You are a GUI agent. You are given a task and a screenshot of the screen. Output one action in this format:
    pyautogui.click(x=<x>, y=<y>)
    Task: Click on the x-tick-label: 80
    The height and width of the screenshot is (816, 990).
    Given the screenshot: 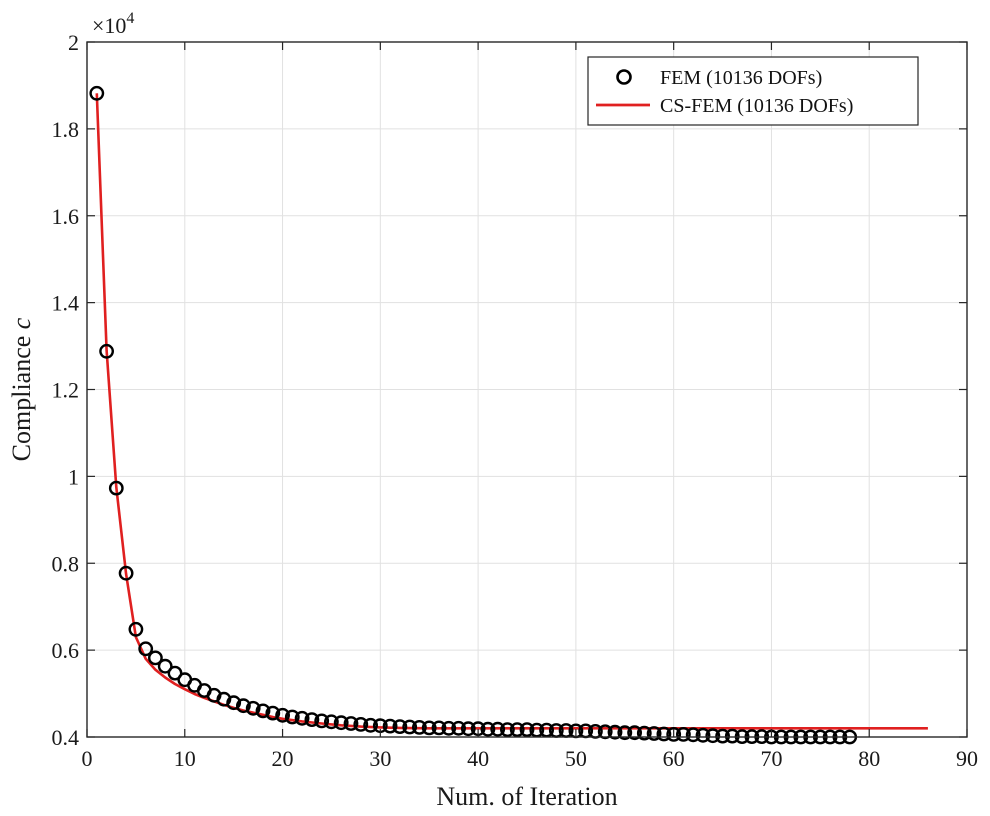 What is the action you would take?
    pyautogui.click(x=869, y=758)
    